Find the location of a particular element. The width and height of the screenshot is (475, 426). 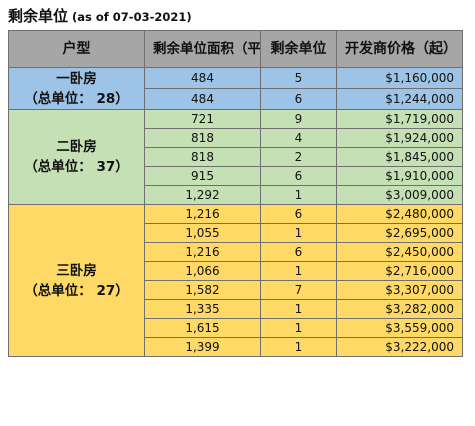

area-cell: 1,399 is located at coordinates (202, 347).